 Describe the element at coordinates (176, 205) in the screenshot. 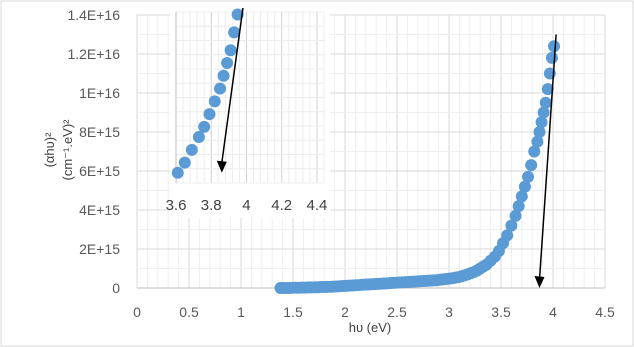

I see `inset-x-tick-label: 3.6` at that location.